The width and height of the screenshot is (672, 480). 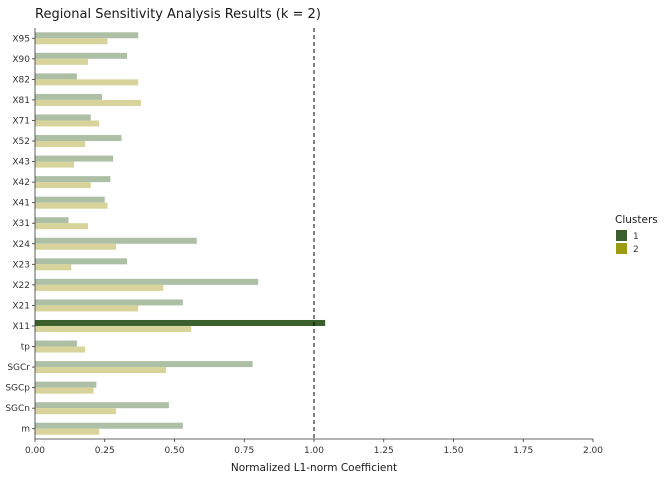 I want to click on y-tick-label-tp: tp, so click(x=26, y=348).